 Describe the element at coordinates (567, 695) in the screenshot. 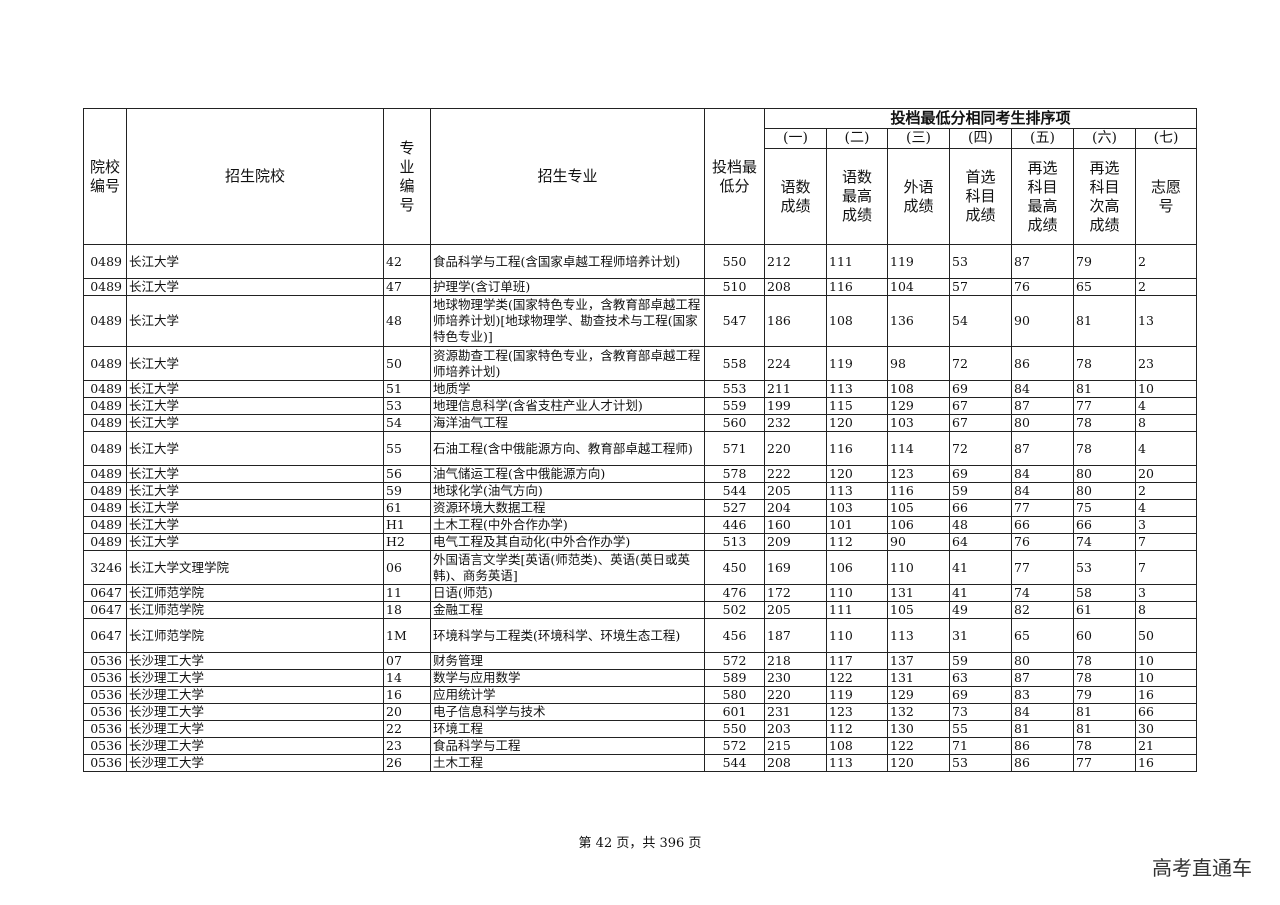

I see `cell-major-name: 应用统计学` at that location.